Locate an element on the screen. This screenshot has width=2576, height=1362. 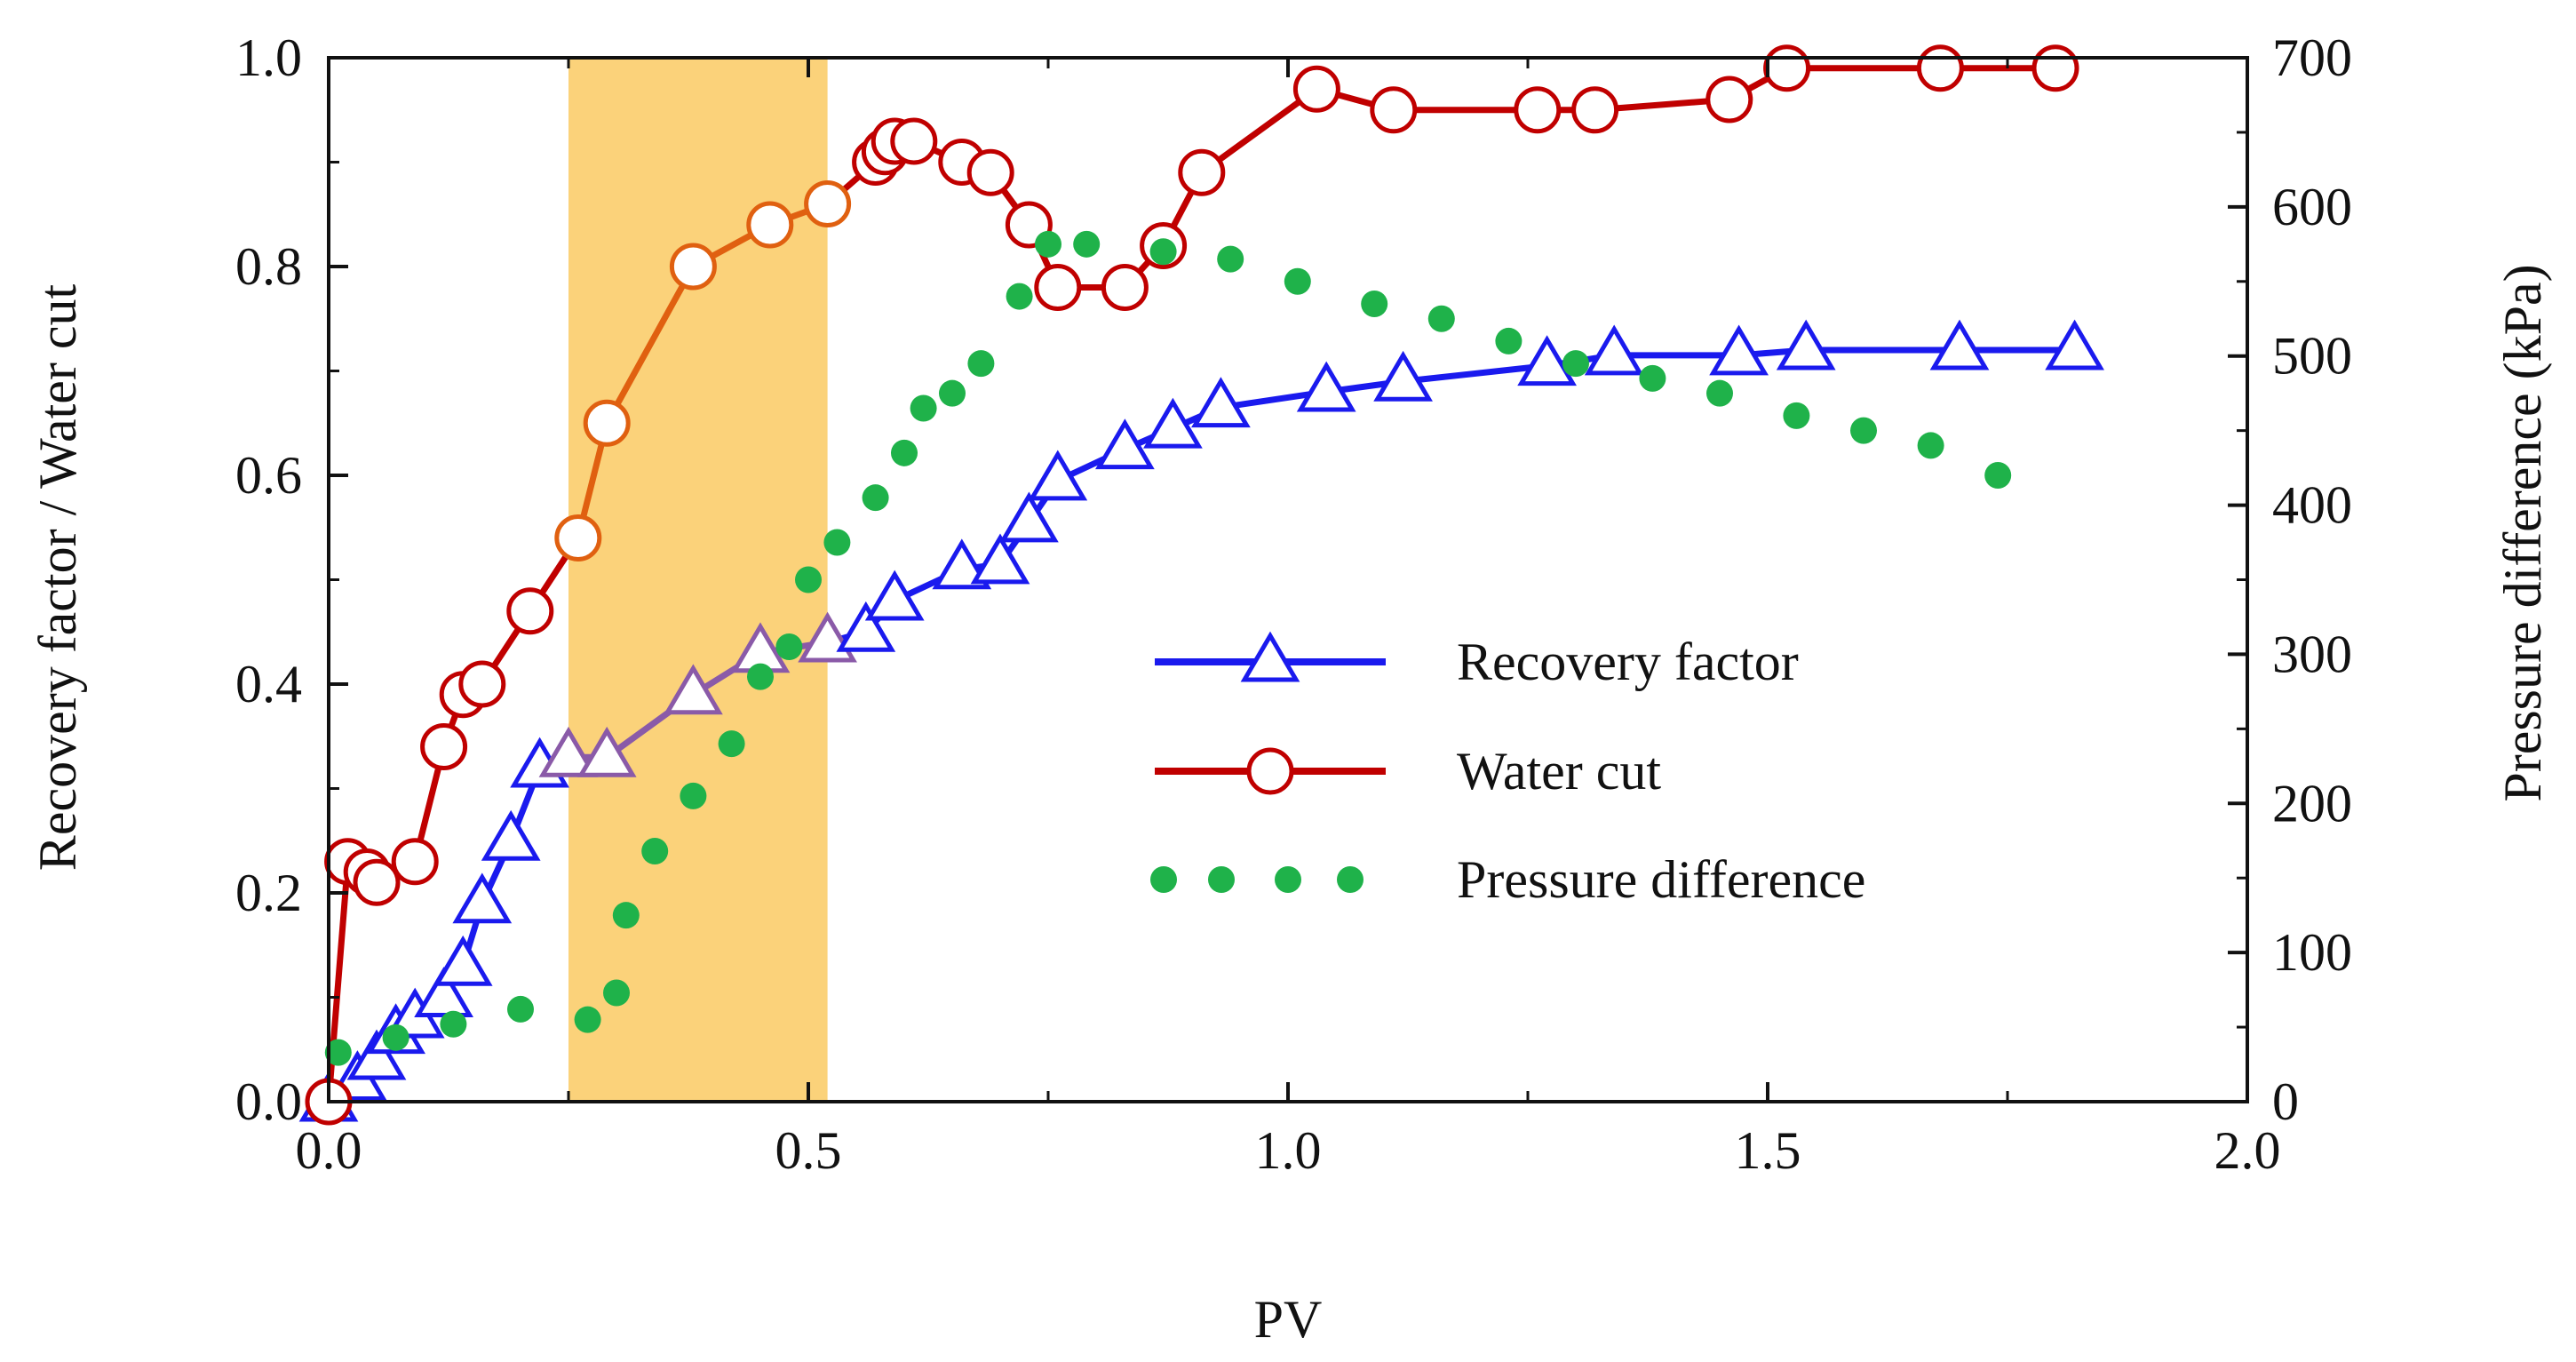
y-left-axis: 0.0 0.2 0.4 0.6 0.8 1.0 is located at coordinates (291, 579).